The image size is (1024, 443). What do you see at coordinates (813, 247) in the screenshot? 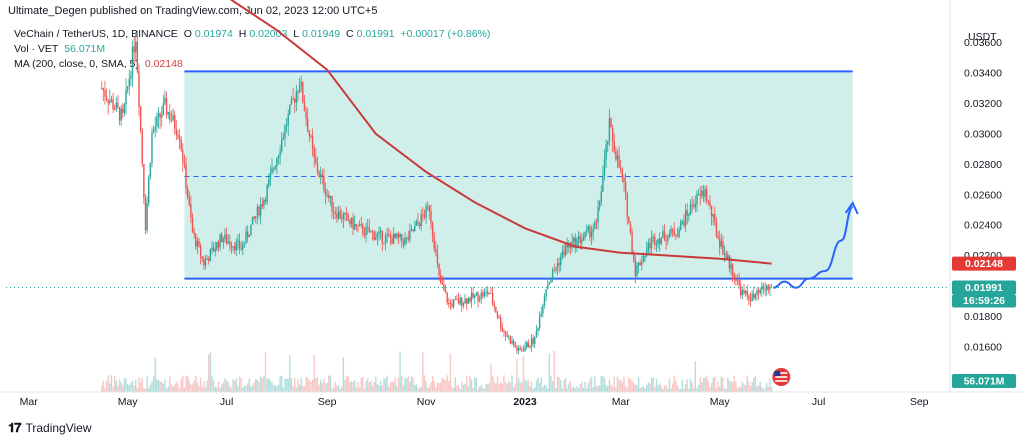
I see `projection-curve` at bounding box center [813, 247].